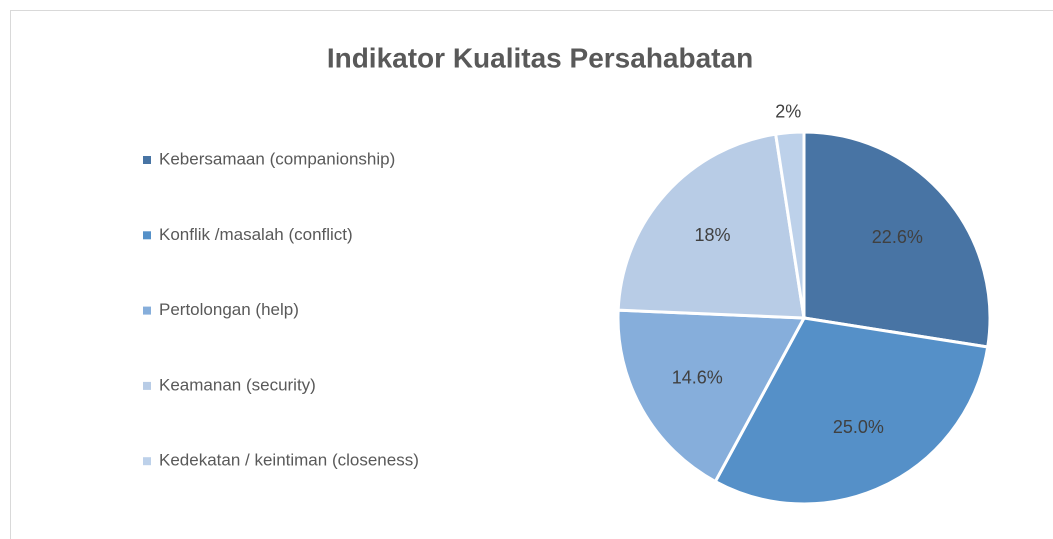 The image size is (1053, 539). Describe the element at coordinates (229, 309) in the screenshot. I see `legend-label: Pertolongan (help)` at that location.